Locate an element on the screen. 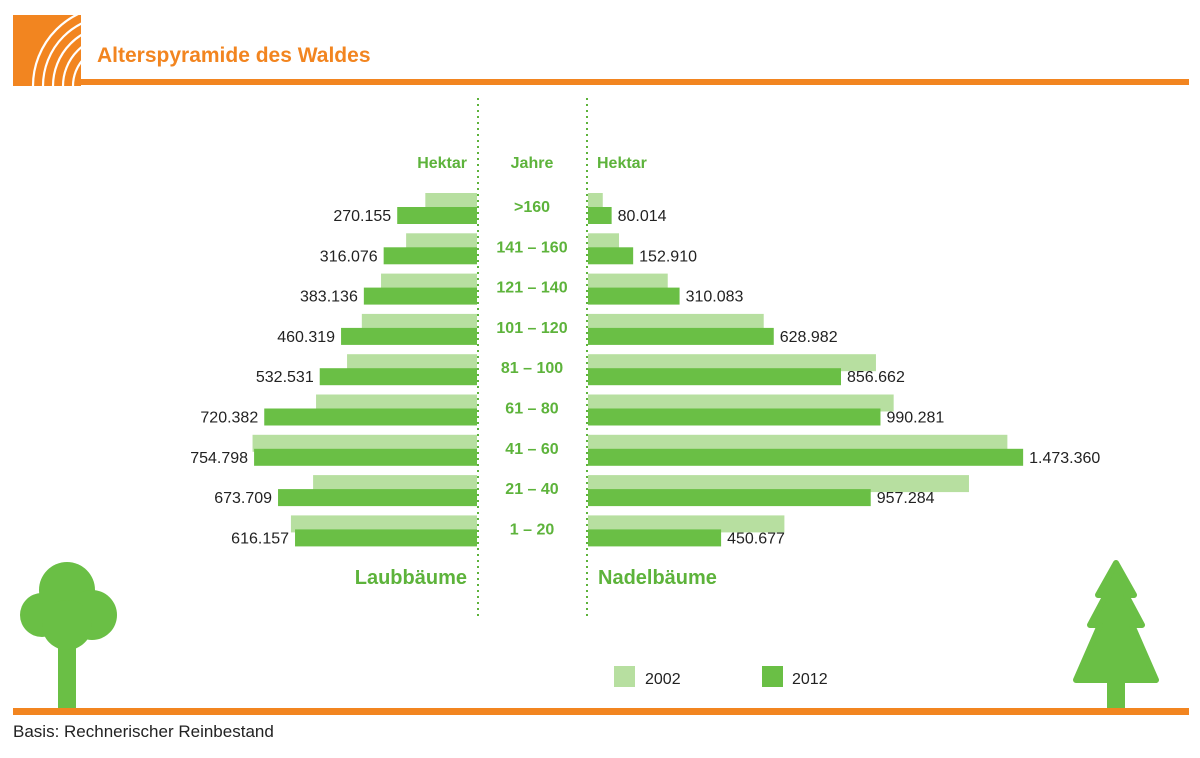 This screenshot has height=758, width=1200. right-value-label: 856.662 is located at coordinates (876, 377).